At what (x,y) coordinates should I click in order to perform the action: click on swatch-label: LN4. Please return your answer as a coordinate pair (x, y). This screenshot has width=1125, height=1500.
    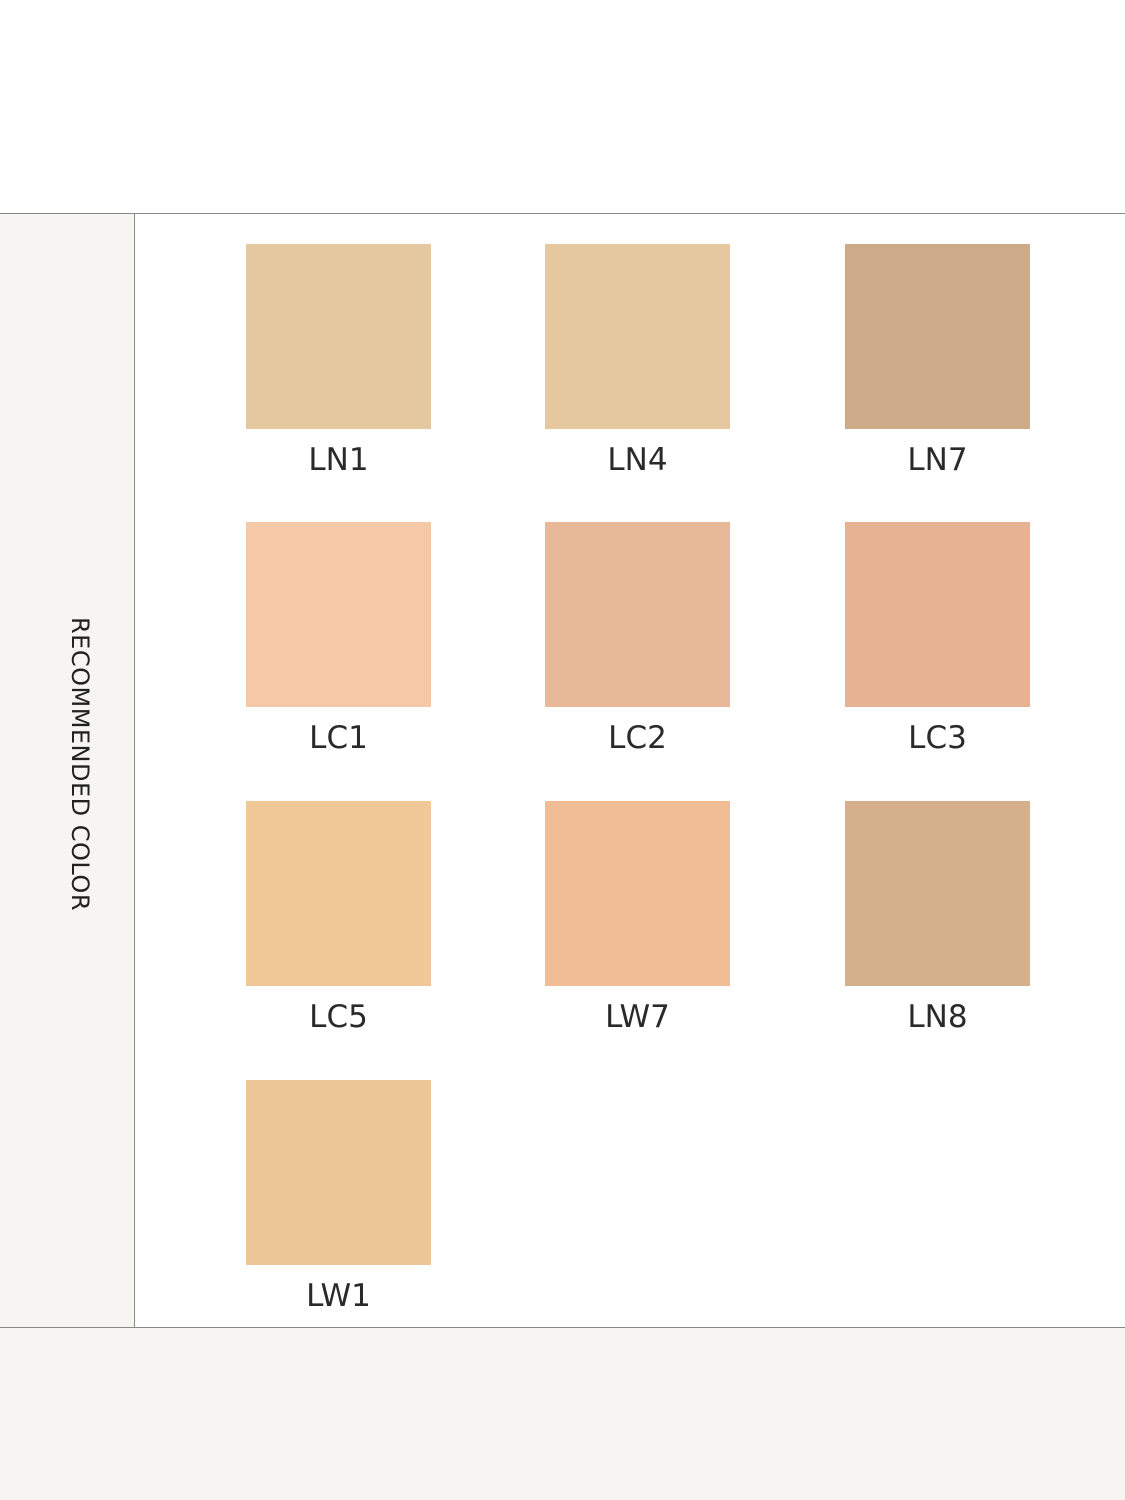
    Looking at the image, I should click on (637, 460).